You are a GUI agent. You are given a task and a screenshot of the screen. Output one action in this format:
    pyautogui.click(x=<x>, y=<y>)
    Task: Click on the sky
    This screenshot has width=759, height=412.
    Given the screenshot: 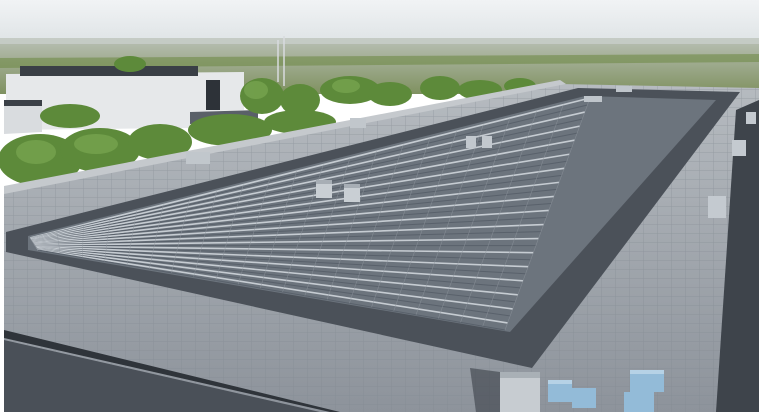 What is the action you would take?
    pyautogui.click(x=379, y=21)
    